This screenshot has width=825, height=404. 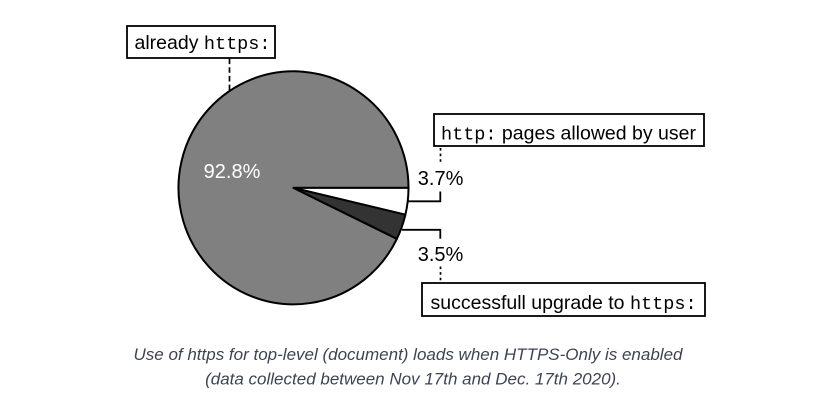 What do you see at coordinates (568, 134) in the screenshot?
I see `svg-text: http: pages allowed by user` at bounding box center [568, 134].